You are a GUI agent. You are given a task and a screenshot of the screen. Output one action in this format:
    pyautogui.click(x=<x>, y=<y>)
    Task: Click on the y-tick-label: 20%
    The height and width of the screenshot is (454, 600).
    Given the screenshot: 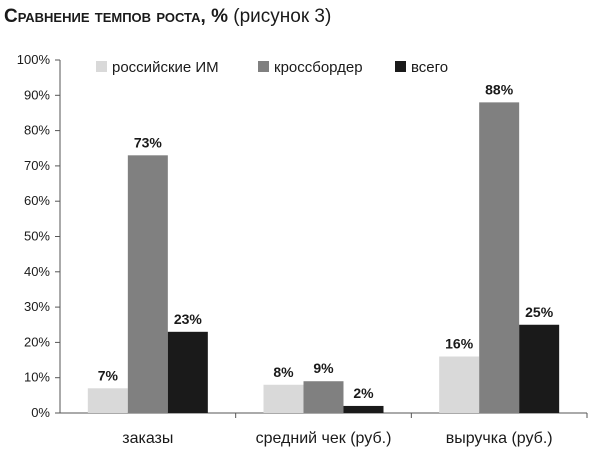 What is the action you would take?
    pyautogui.click(x=37, y=341)
    